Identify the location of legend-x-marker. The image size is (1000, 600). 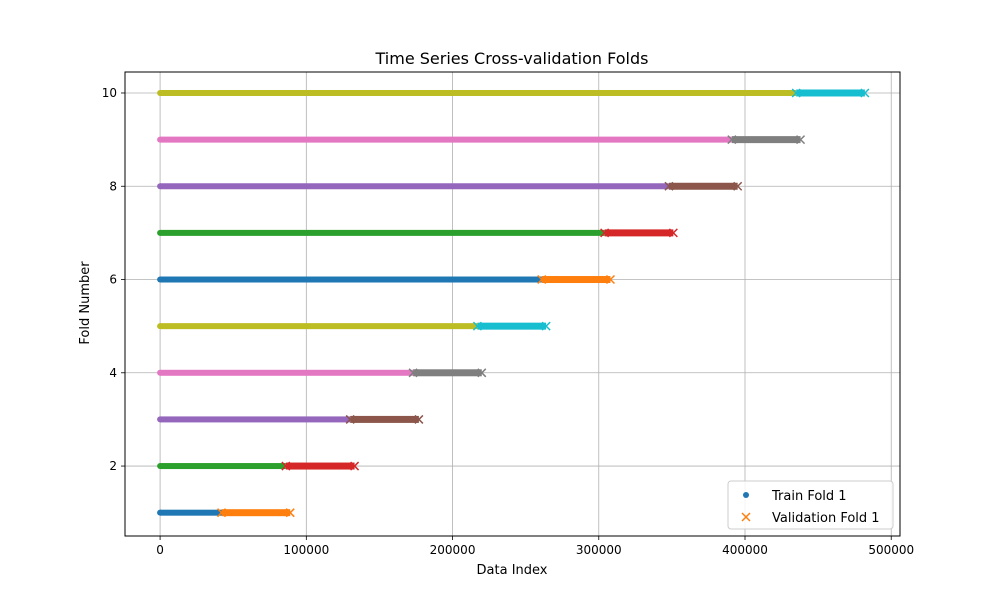
(746, 517).